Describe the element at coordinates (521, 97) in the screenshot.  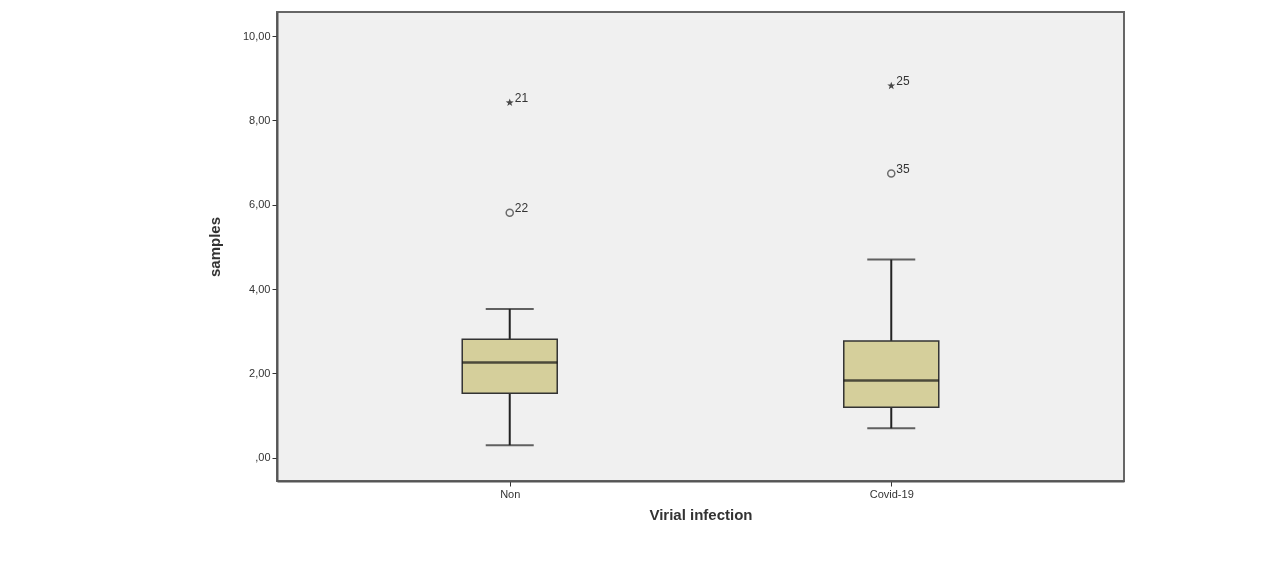
I see `annotation: 21` at that location.